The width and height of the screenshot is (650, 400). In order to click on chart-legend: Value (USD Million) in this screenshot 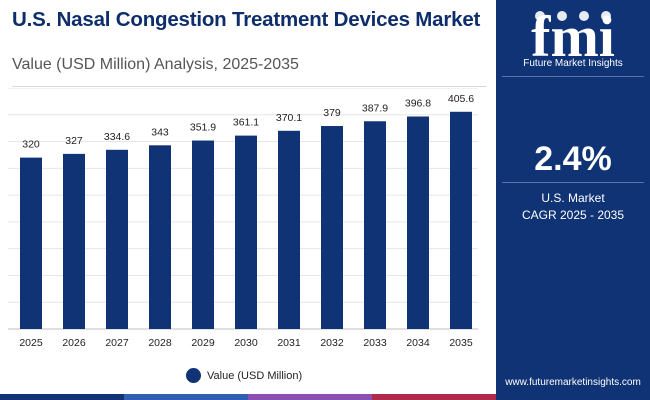, I will do `click(244, 375)`.